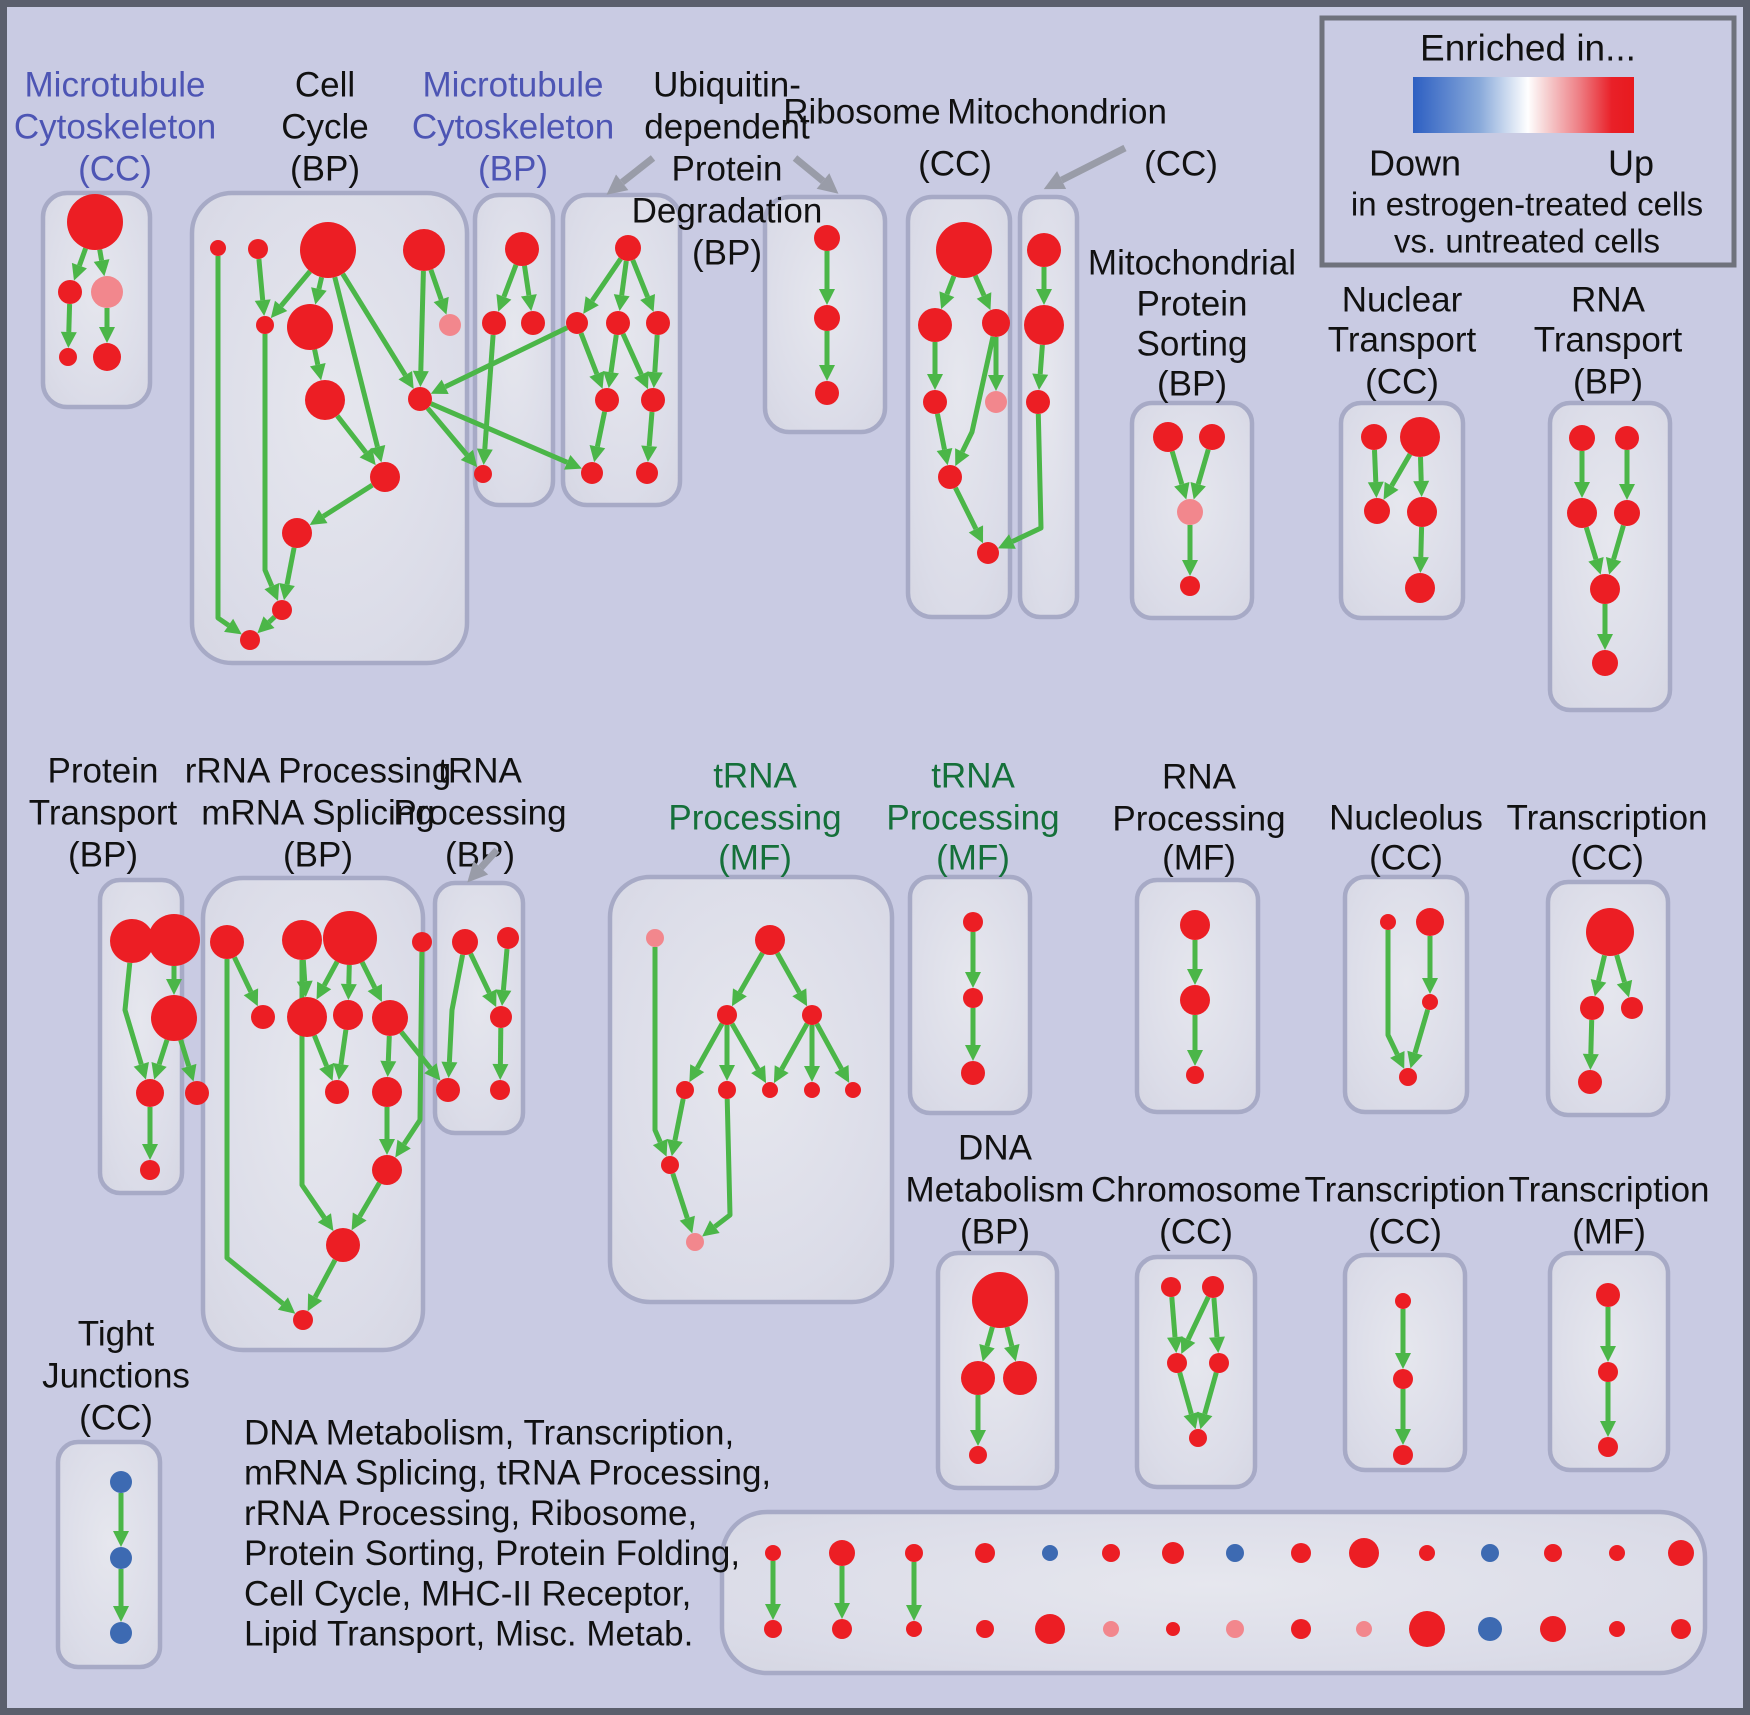 The height and width of the screenshot is (1715, 1750). What do you see at coordinates (658, 323) in the screenshot?
I see `go-node-ubiq-m3` at bounding box center [658, 323].